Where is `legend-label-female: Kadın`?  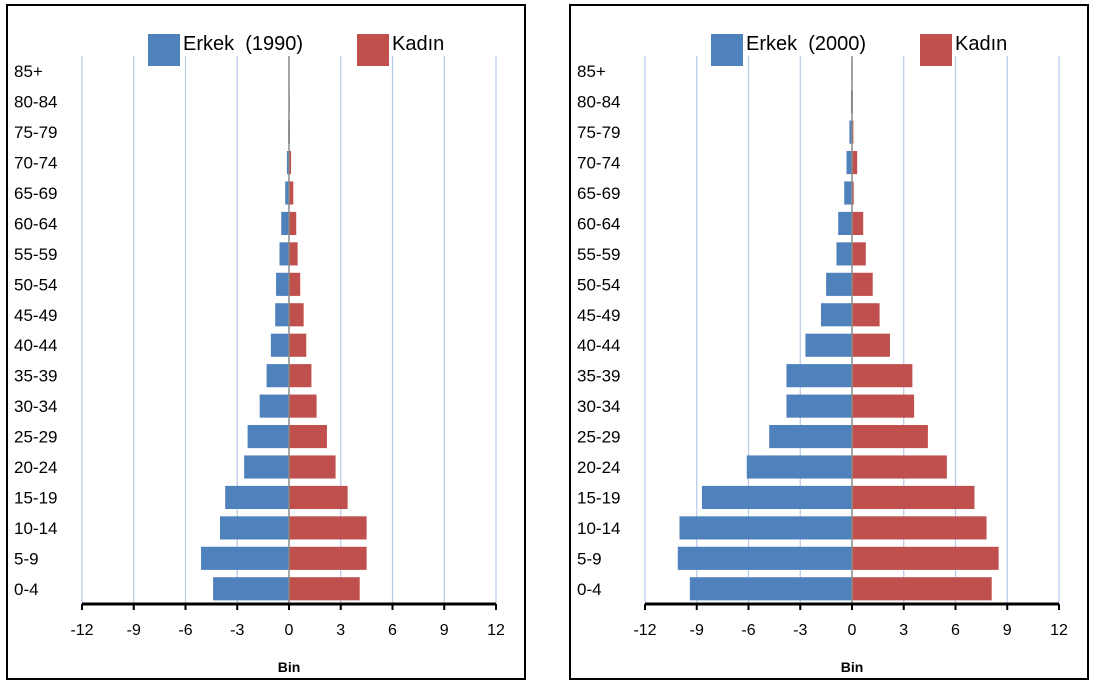 legend-label-female: Kadın is located at coordinates (418, 44).